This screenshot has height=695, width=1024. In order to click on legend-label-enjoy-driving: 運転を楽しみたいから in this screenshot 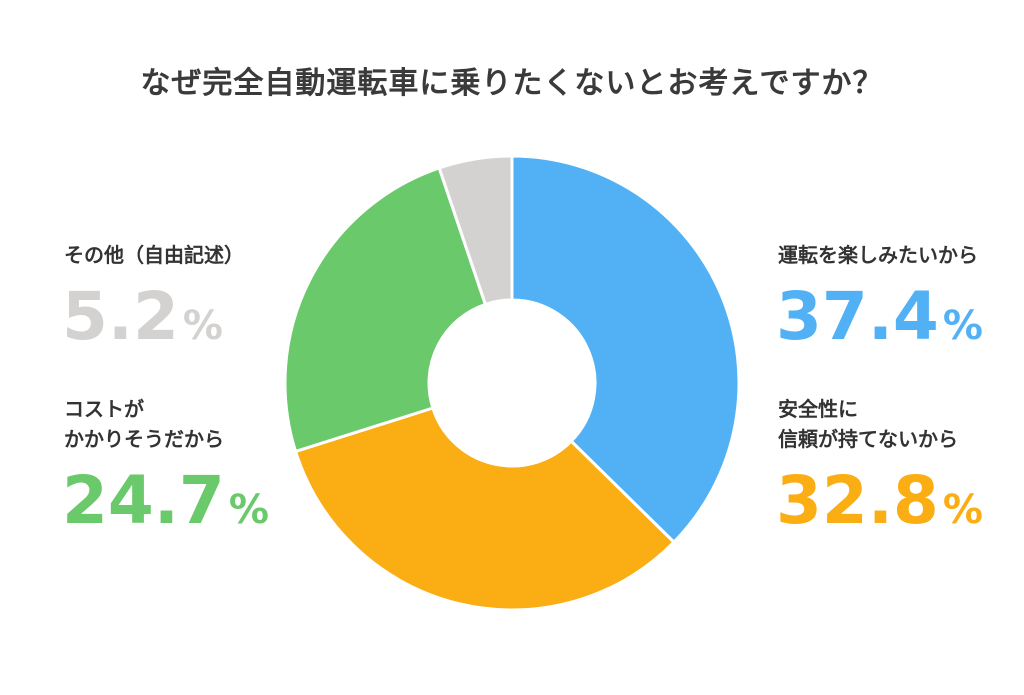, I will do `click(878, 255)`.